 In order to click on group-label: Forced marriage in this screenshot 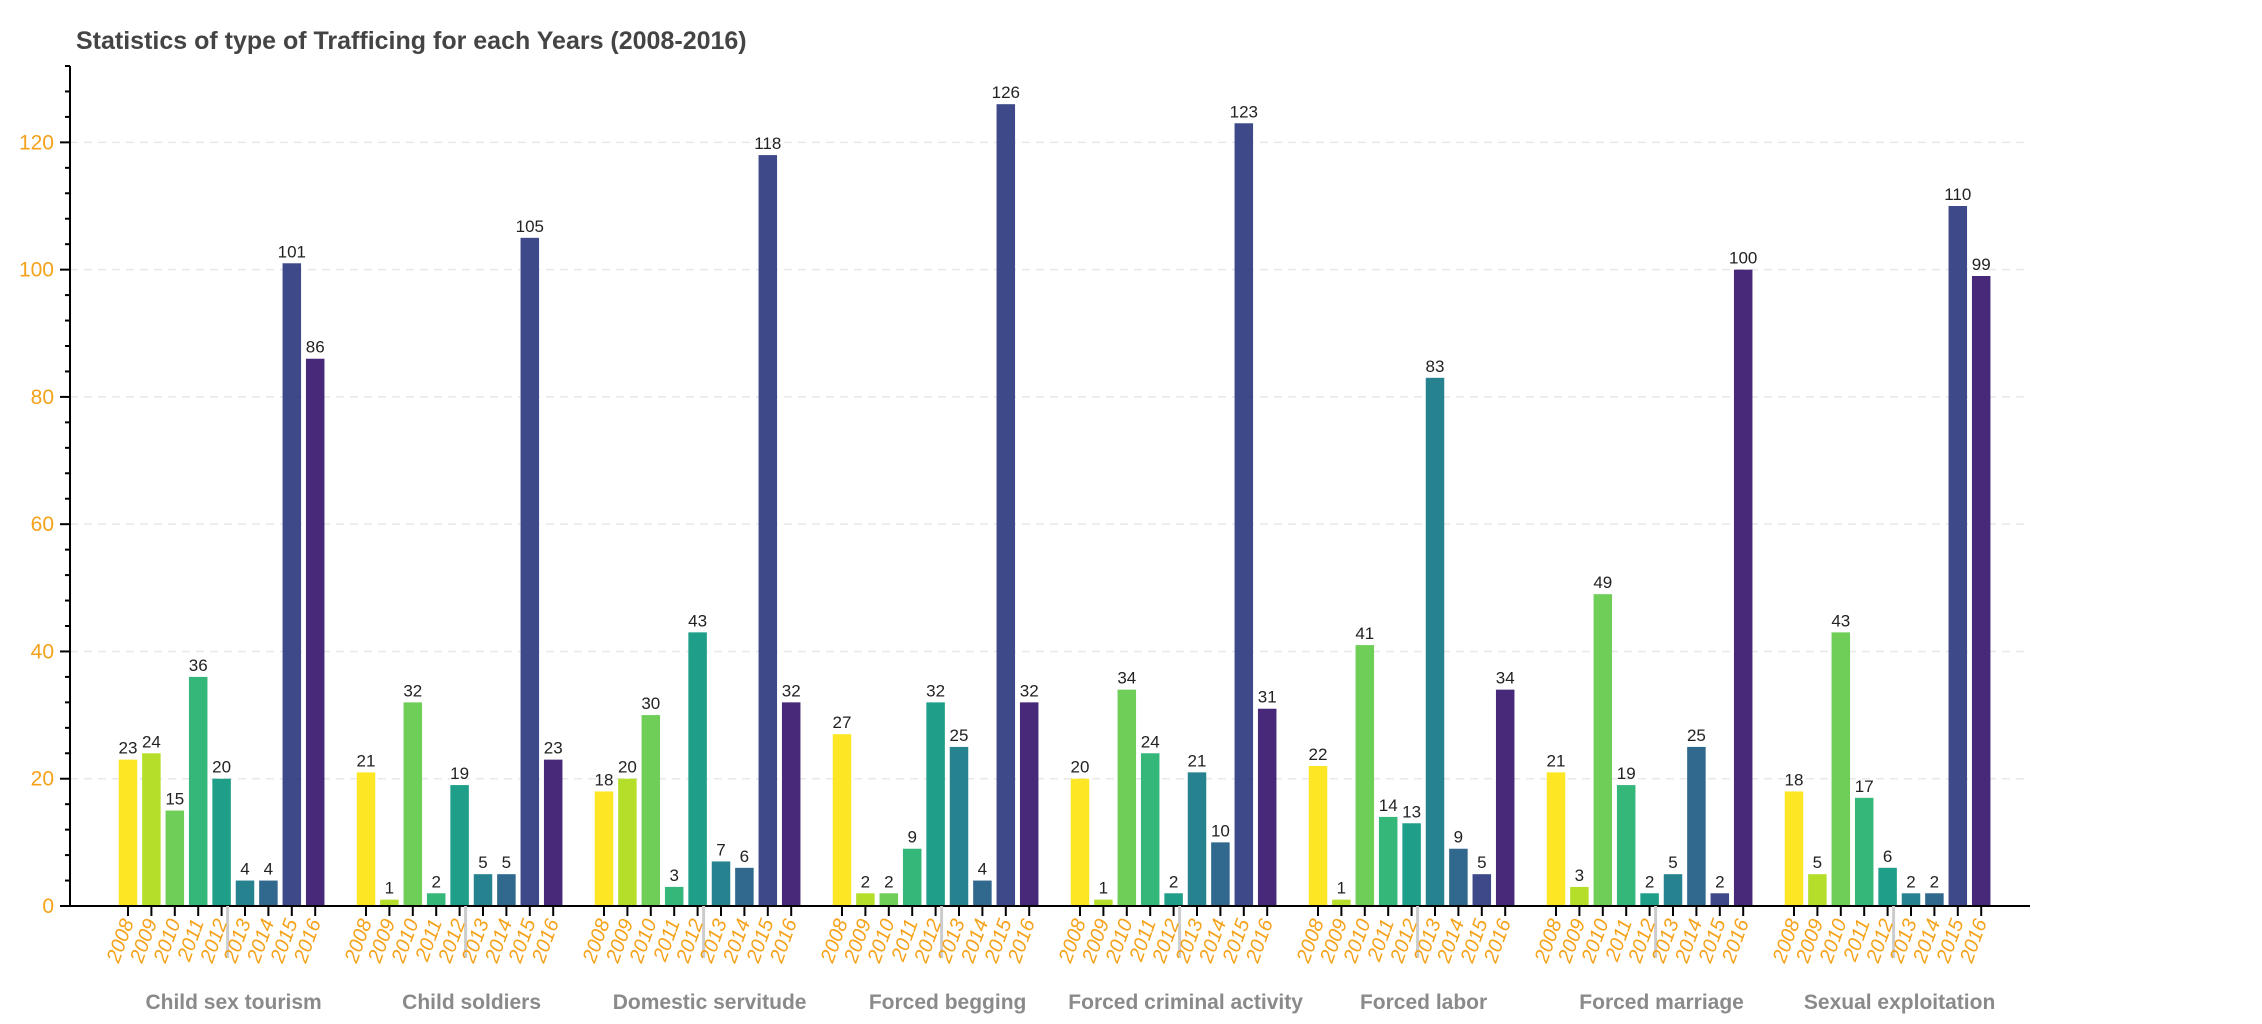, I will do `click(1661, 1002)`.